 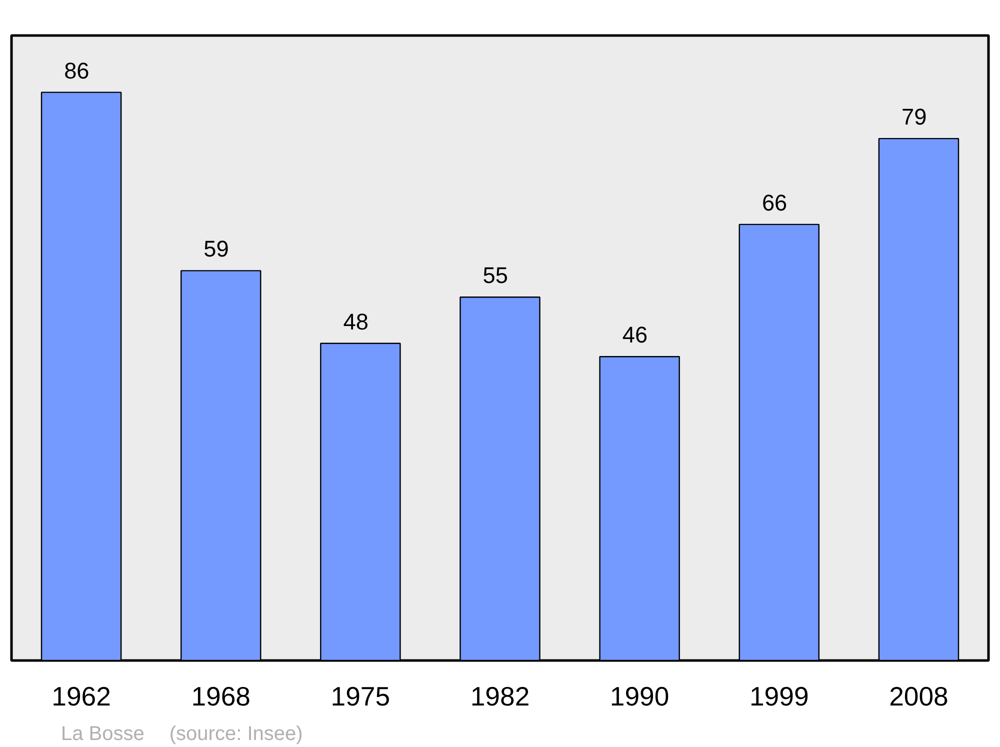 What do you see at coordinates (102, 734) in the screenshot?
I see `text: La Bosse` at bounding box center [102, 734].